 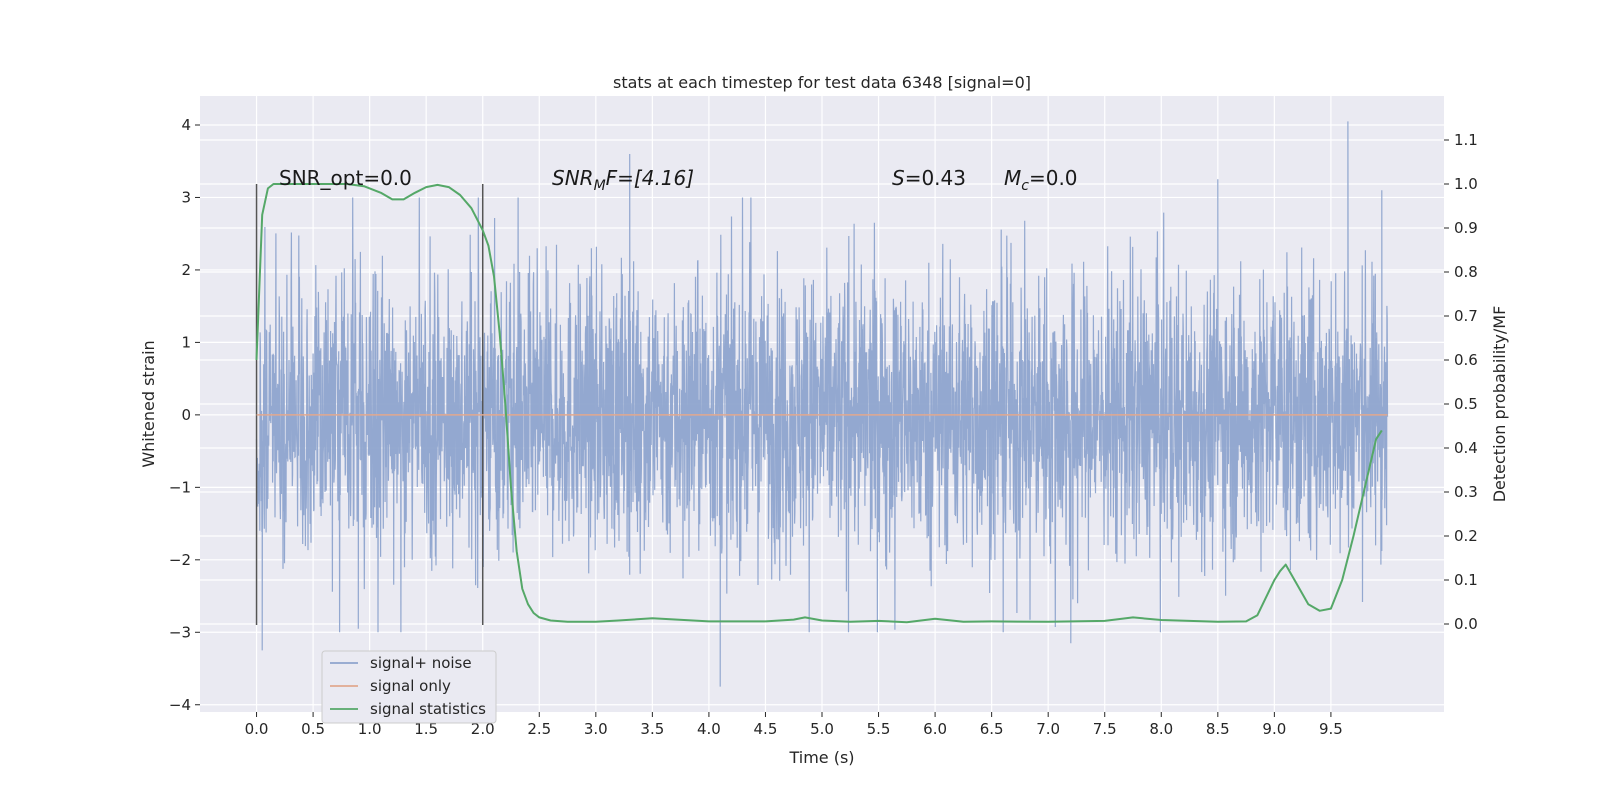 I want to click on legend-label-signal-statistics: signal statistics, so click(x=428, y=709).